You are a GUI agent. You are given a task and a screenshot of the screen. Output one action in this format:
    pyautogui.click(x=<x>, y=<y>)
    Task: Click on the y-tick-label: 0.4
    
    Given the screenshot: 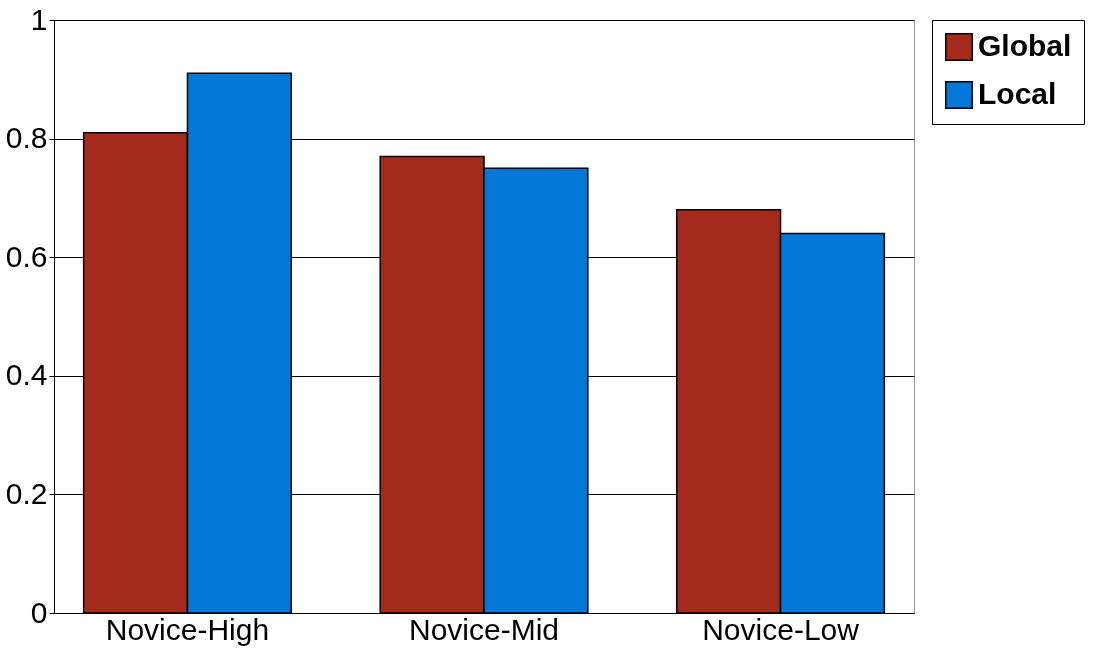 What is the action you would take?
    pyautogui.click(x=26, y=375)
    